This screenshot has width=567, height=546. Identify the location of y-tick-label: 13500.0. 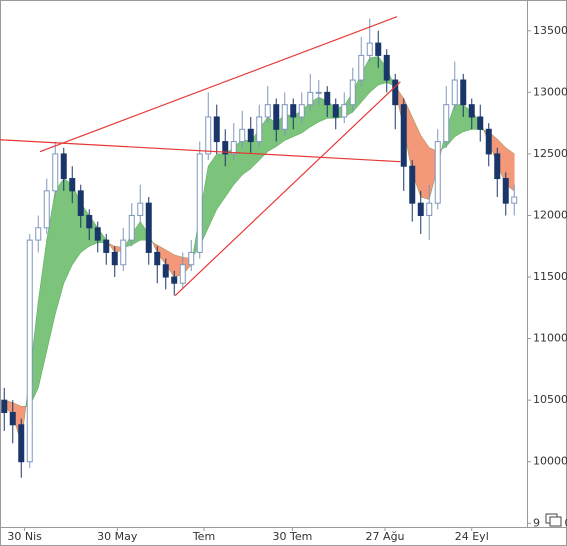
(550, 30).